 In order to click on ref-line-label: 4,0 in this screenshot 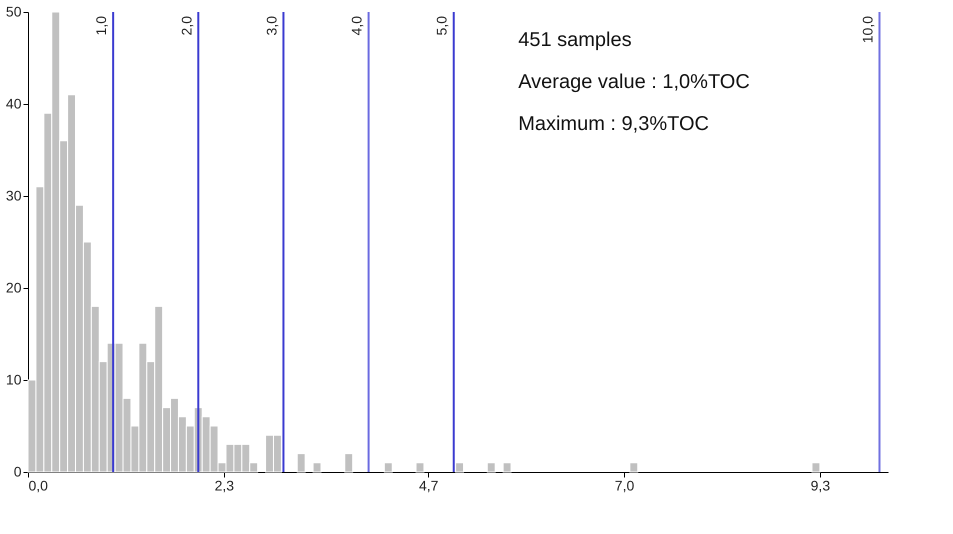, I will do `click(356, 26)`.